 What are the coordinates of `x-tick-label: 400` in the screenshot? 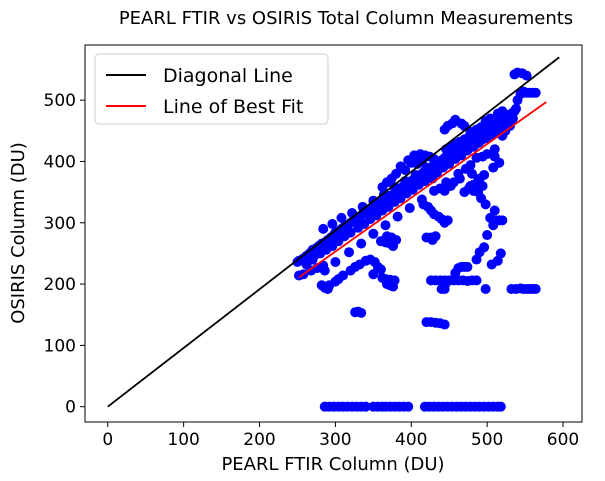 It's located at (411, 440).